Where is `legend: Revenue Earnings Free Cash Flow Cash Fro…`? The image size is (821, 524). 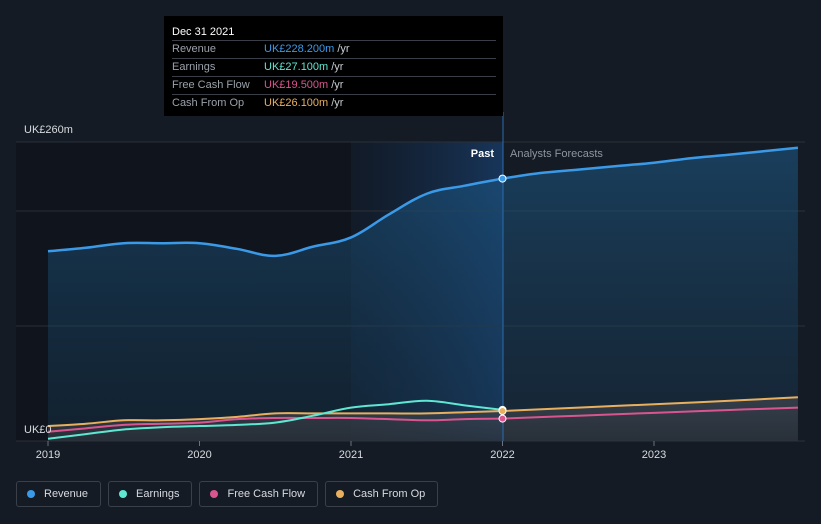 legend: Revenue Earnings Free Cash Flow Cash Fro… is located at coordinates (227, 494).